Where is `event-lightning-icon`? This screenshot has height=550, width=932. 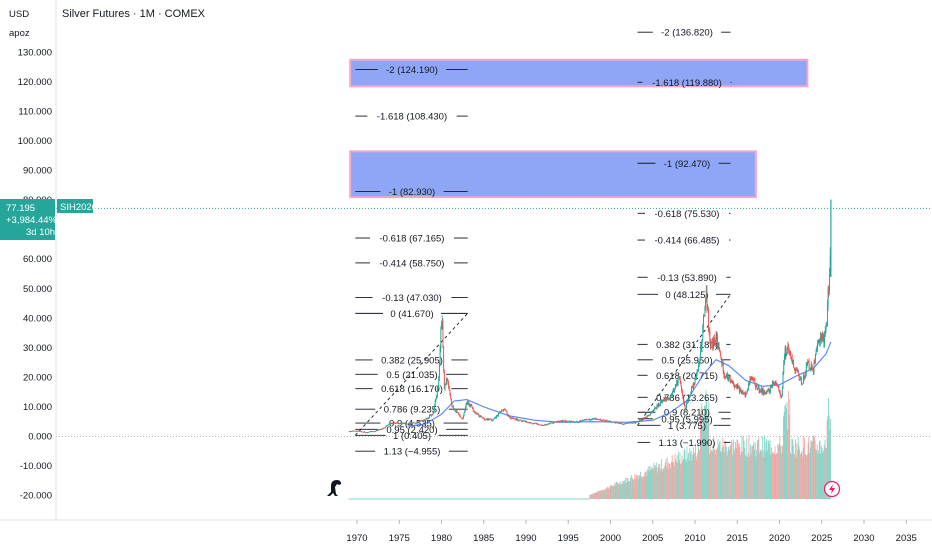
event-lightning-icon is located at coordinates (832, 489).